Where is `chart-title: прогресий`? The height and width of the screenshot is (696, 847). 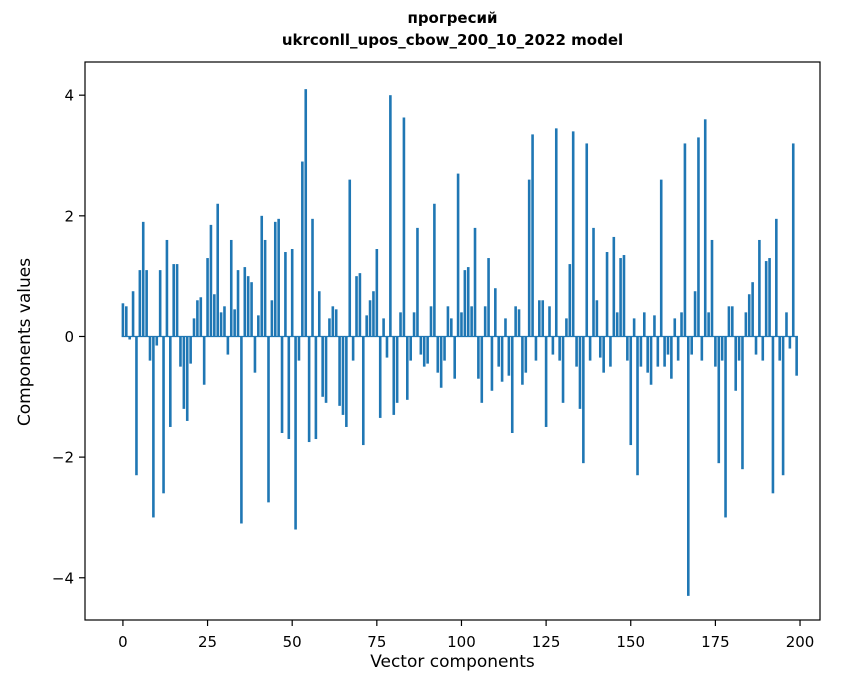 chart-title: прогресий is located at coordinates (452, 18).